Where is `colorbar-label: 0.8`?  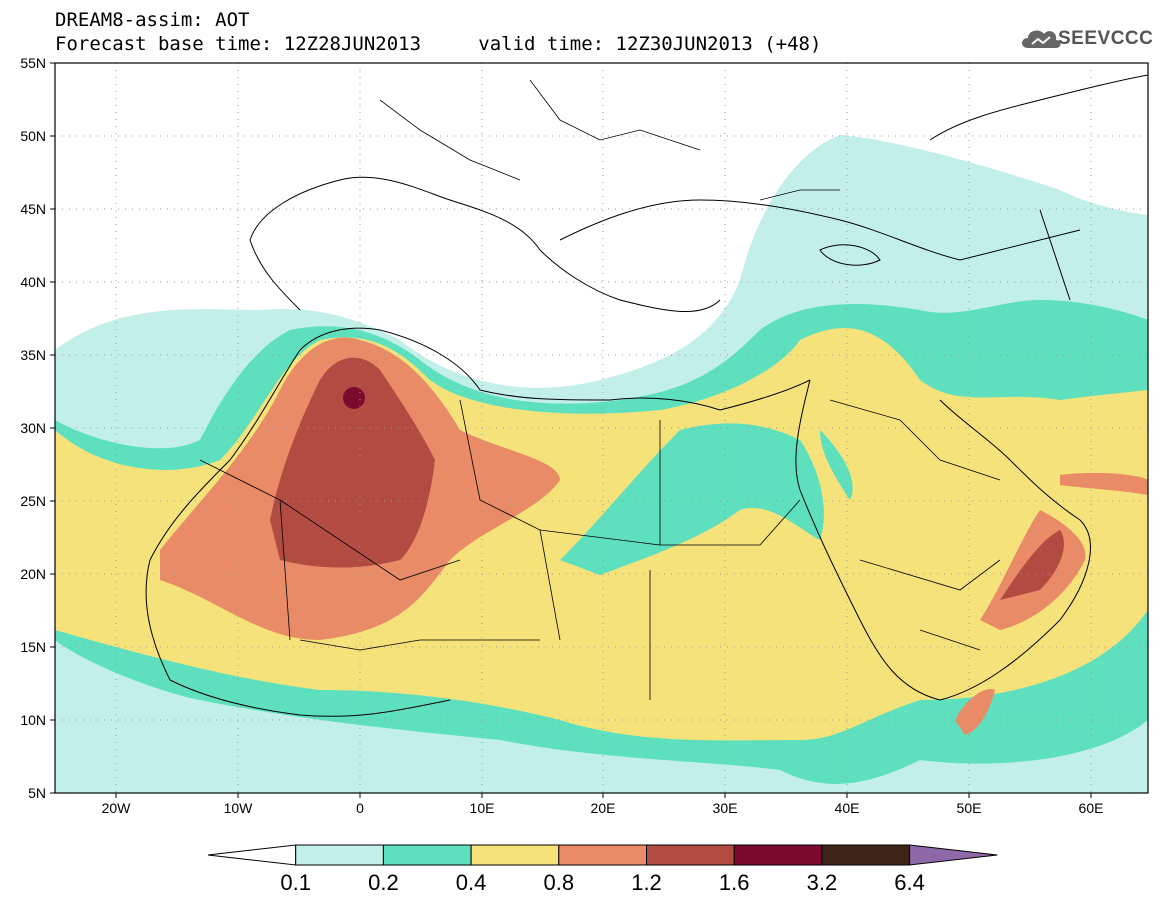
colorbar-label: 0.8 is located at coordinates (559, 882).